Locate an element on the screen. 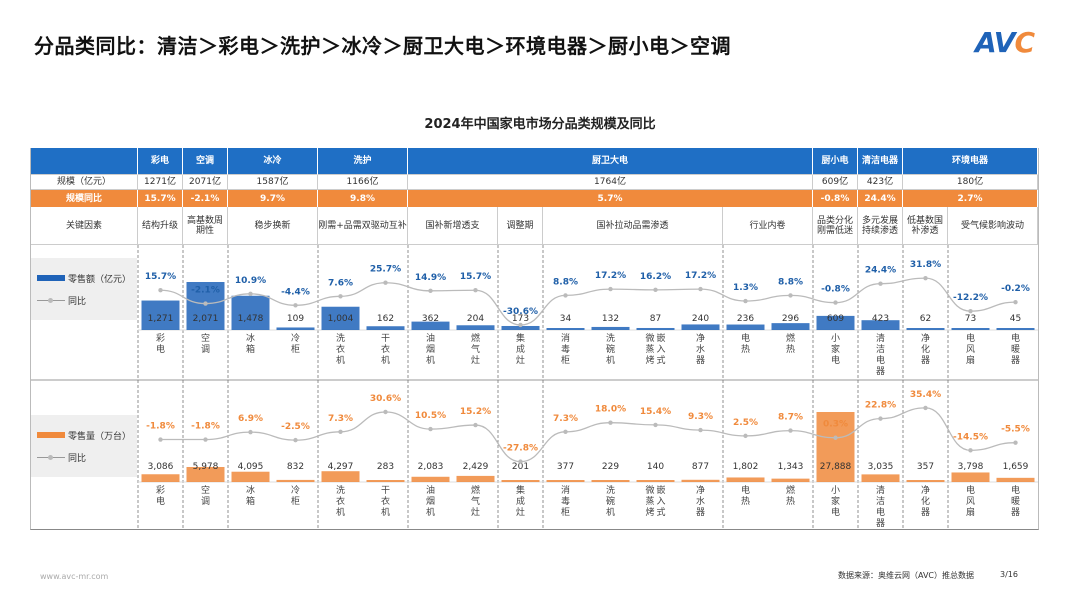 The width and height of the screenshot is (1080, 608). value-label: 1,271 is located at coordinates (161, 319).